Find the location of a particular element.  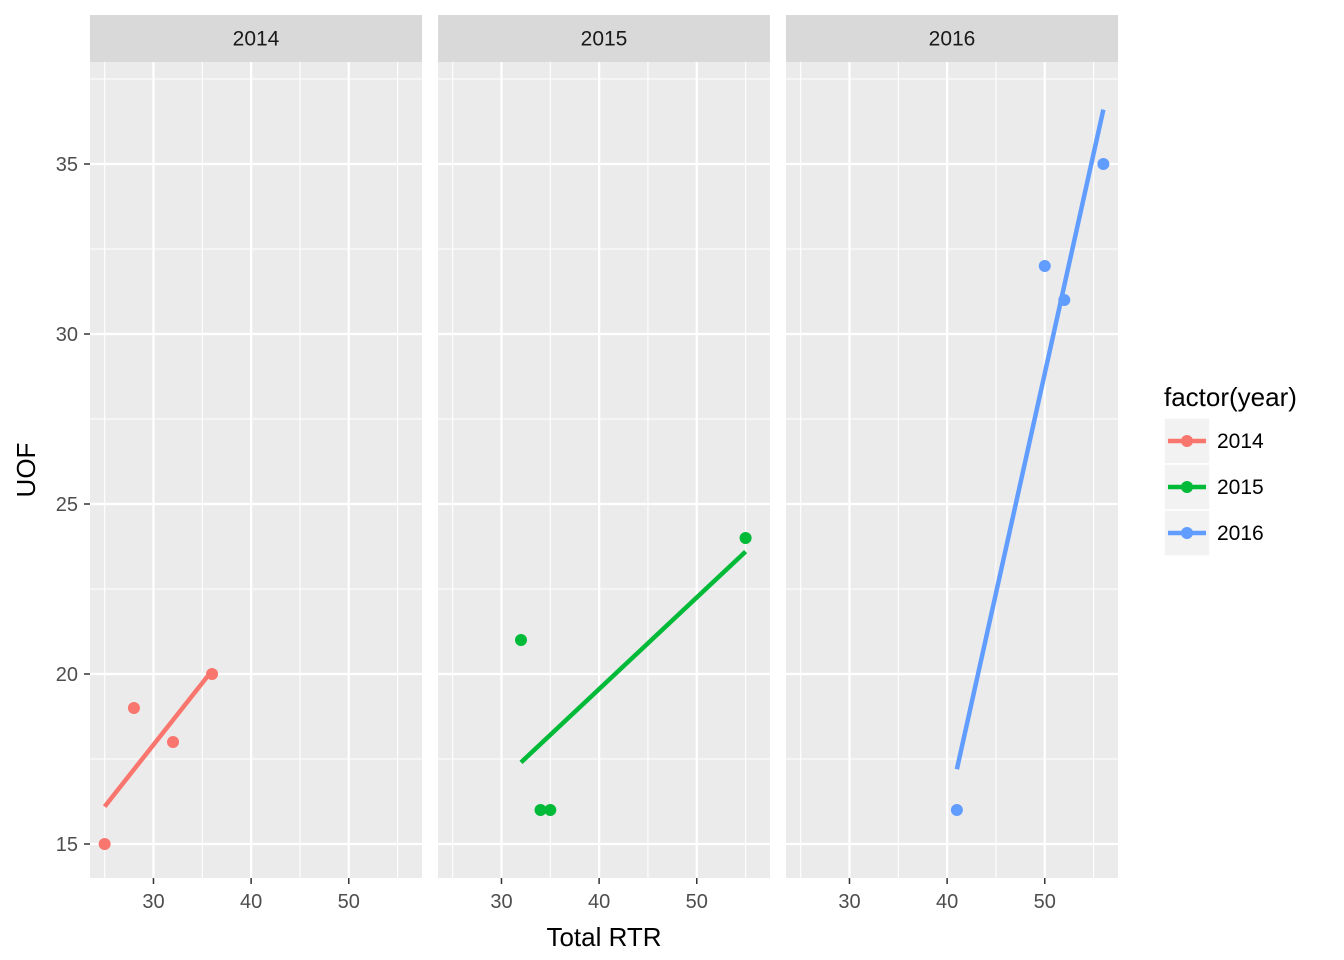

fit-line-2014 is located at coordinates (158, 738).